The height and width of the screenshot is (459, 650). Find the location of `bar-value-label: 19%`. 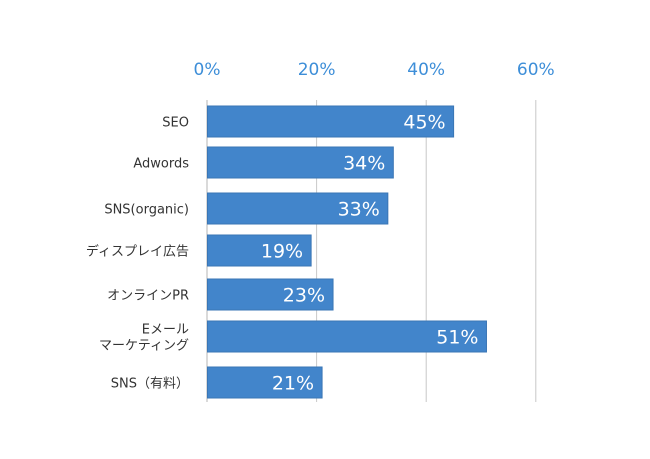

bar-value-label: 19% is located at coordinates (282, 252).